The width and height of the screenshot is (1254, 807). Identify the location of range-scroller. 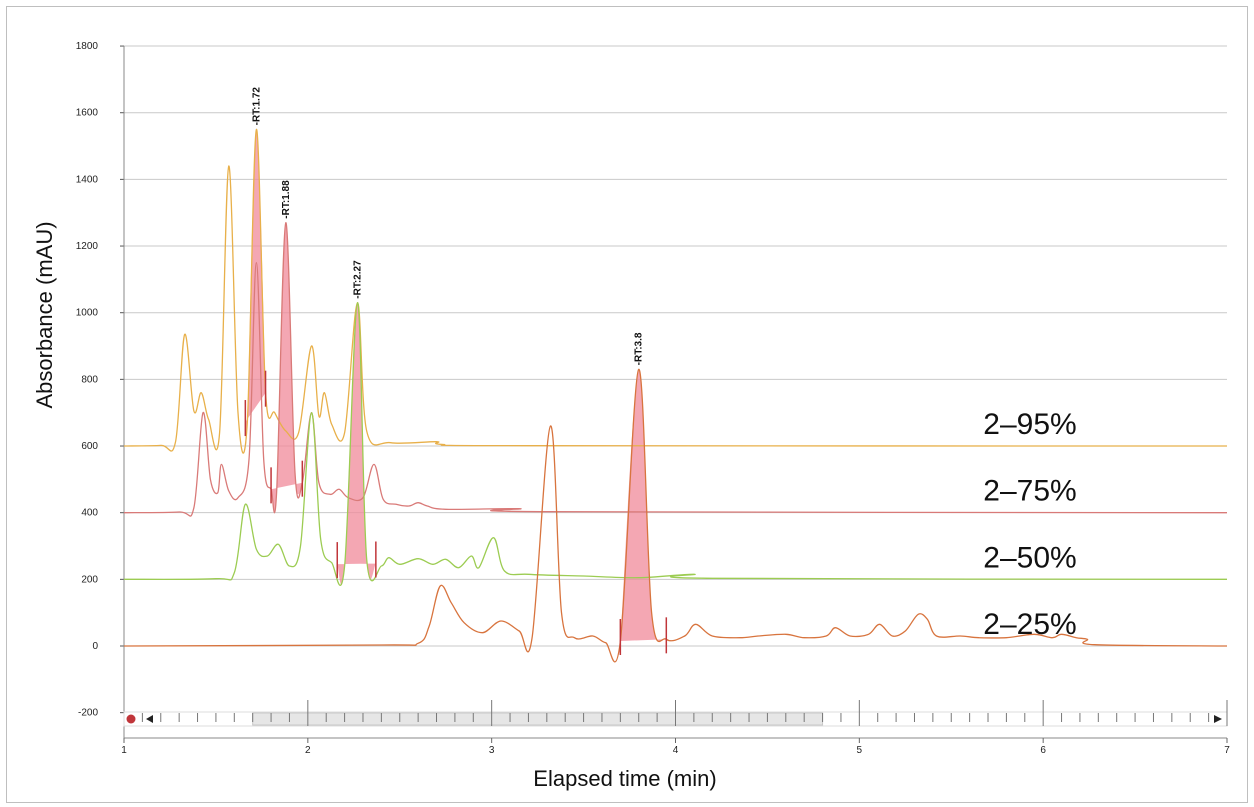
(675, 713).